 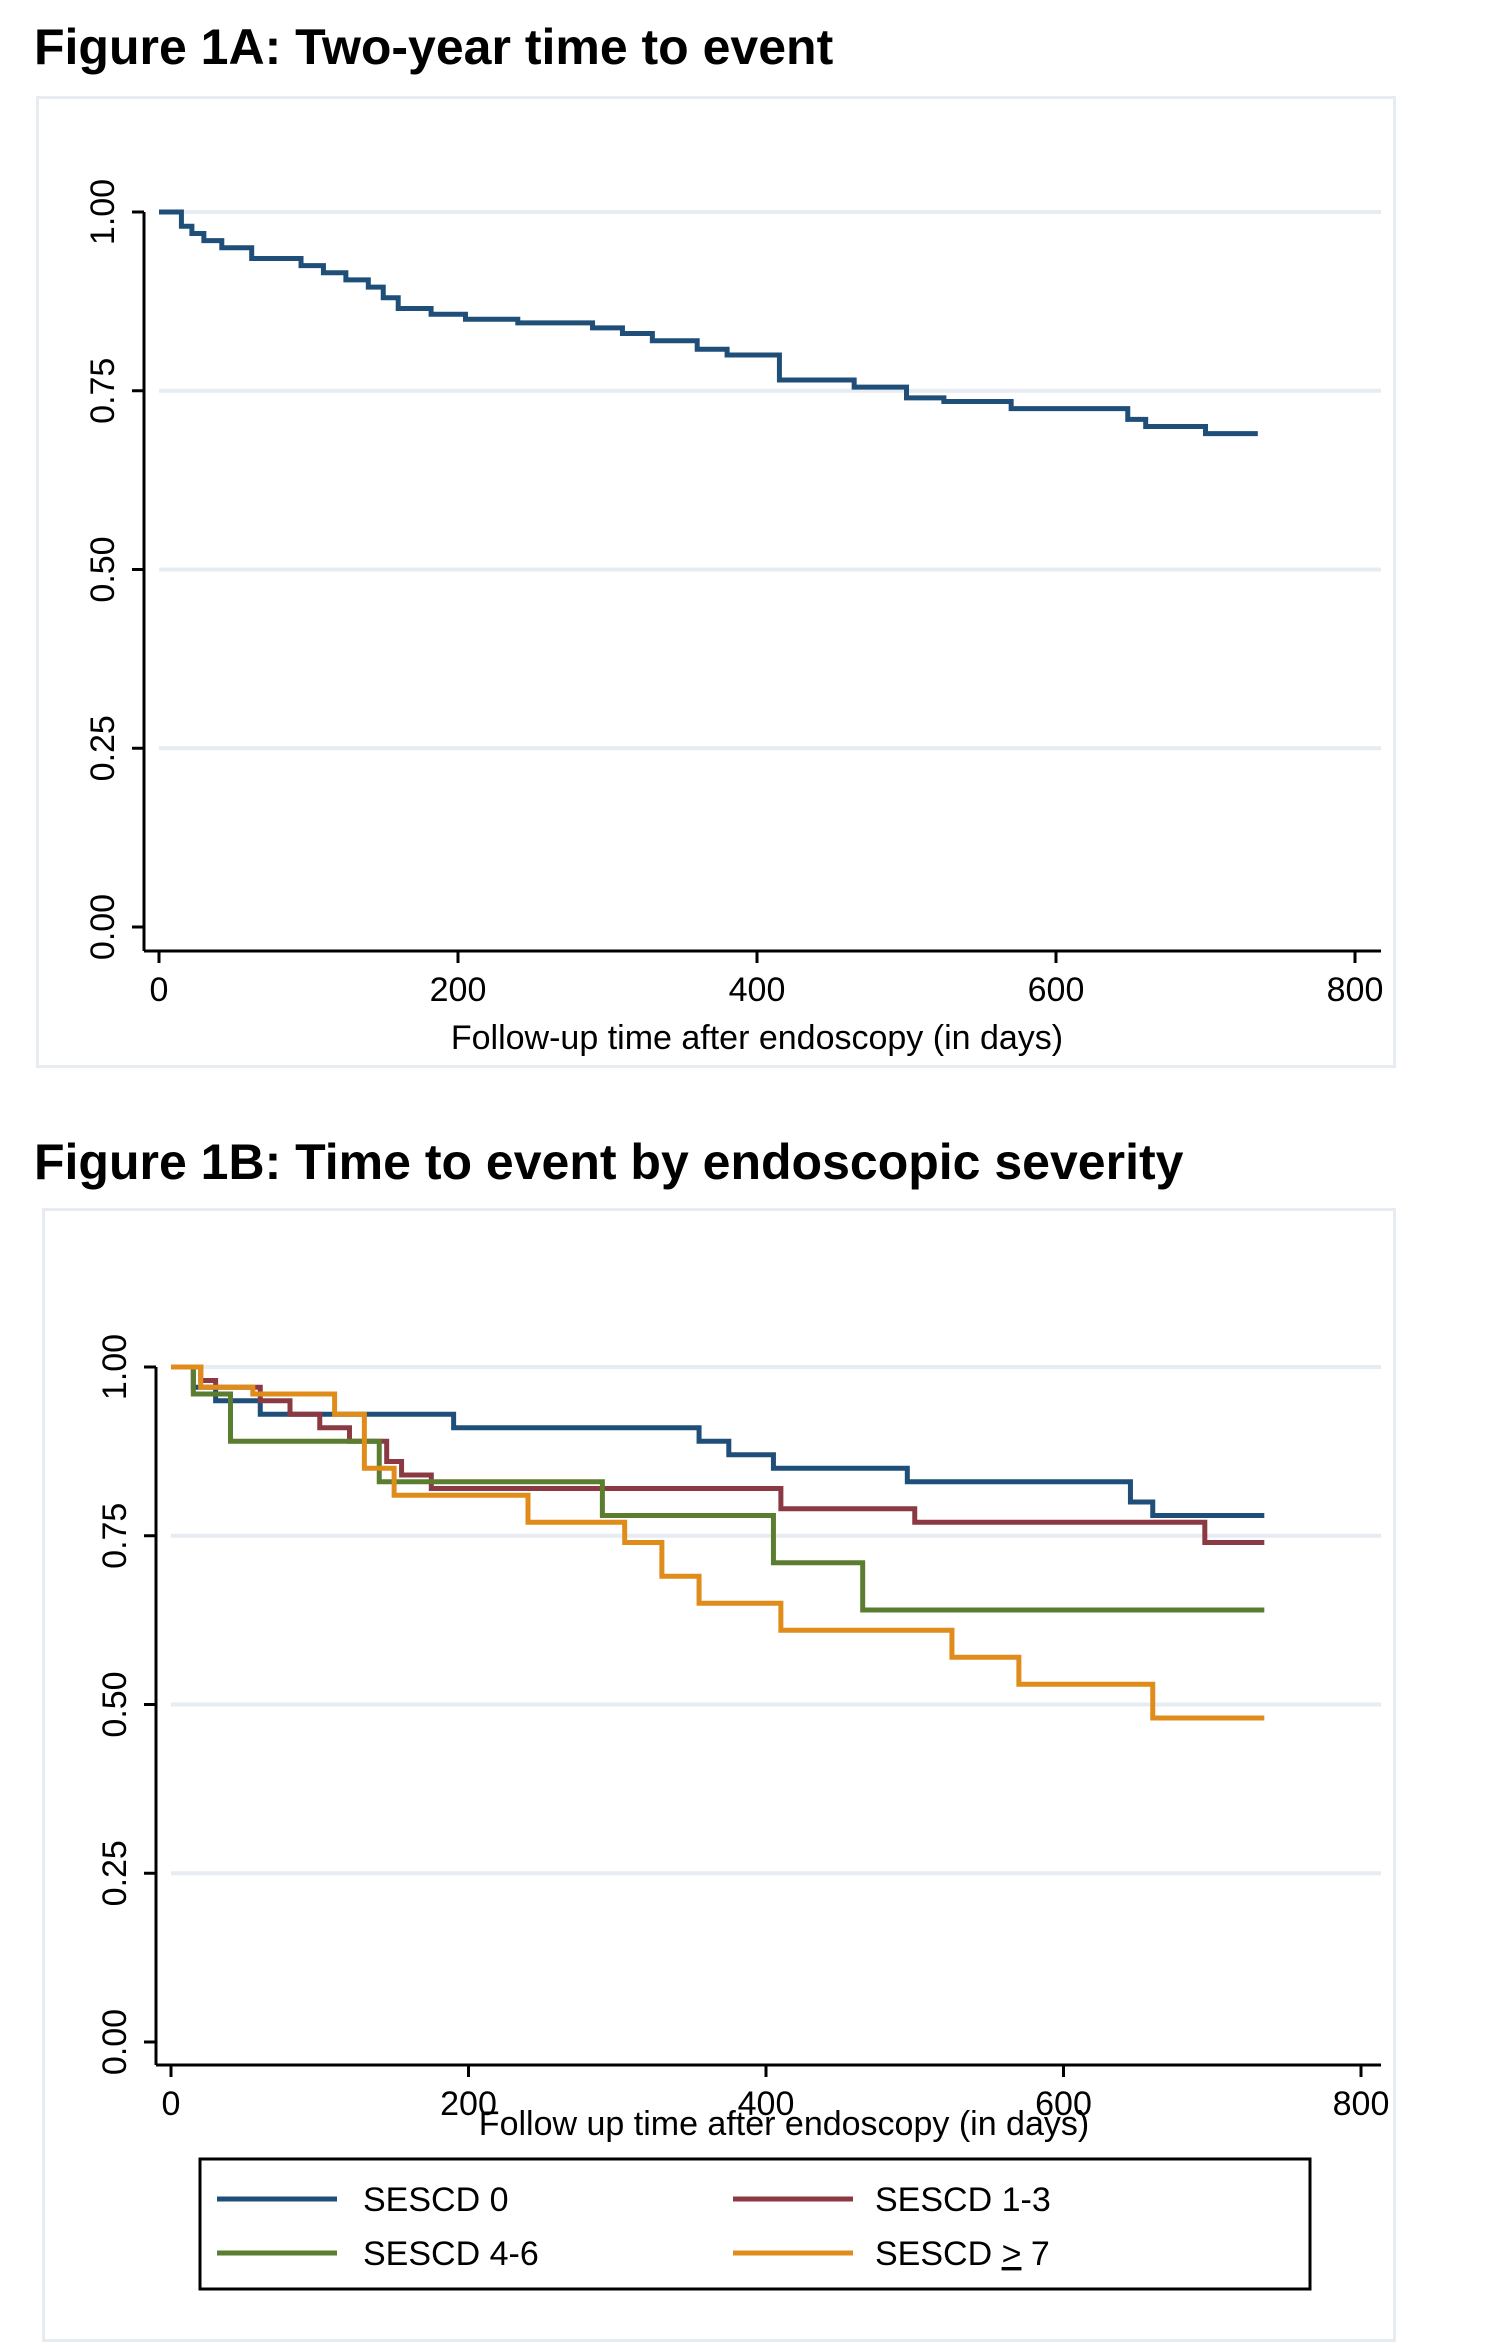 What do you see at coordinates (434, 47) in the screenshot?
I see `figure-1a-title: Figure 1A: Two-year time to event` at bounding box center [434, 47].